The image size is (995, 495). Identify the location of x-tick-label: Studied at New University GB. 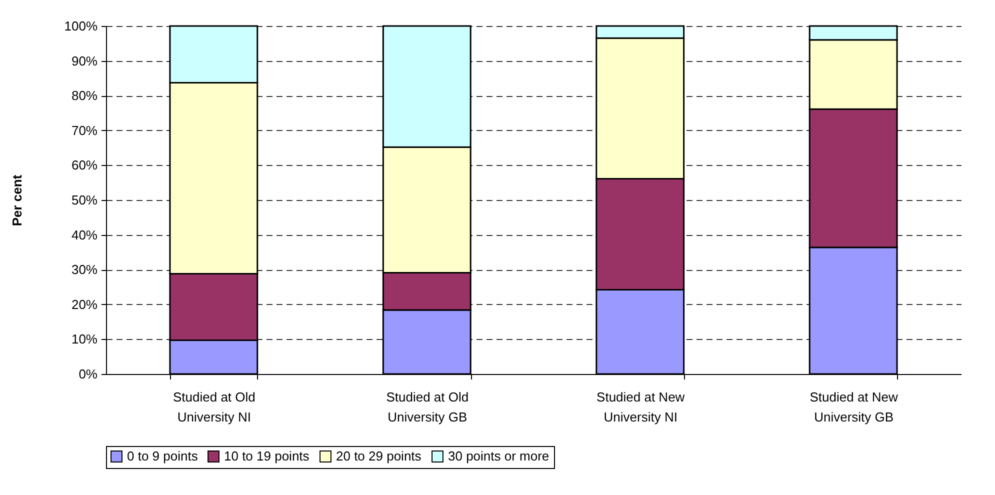
(854, 407).